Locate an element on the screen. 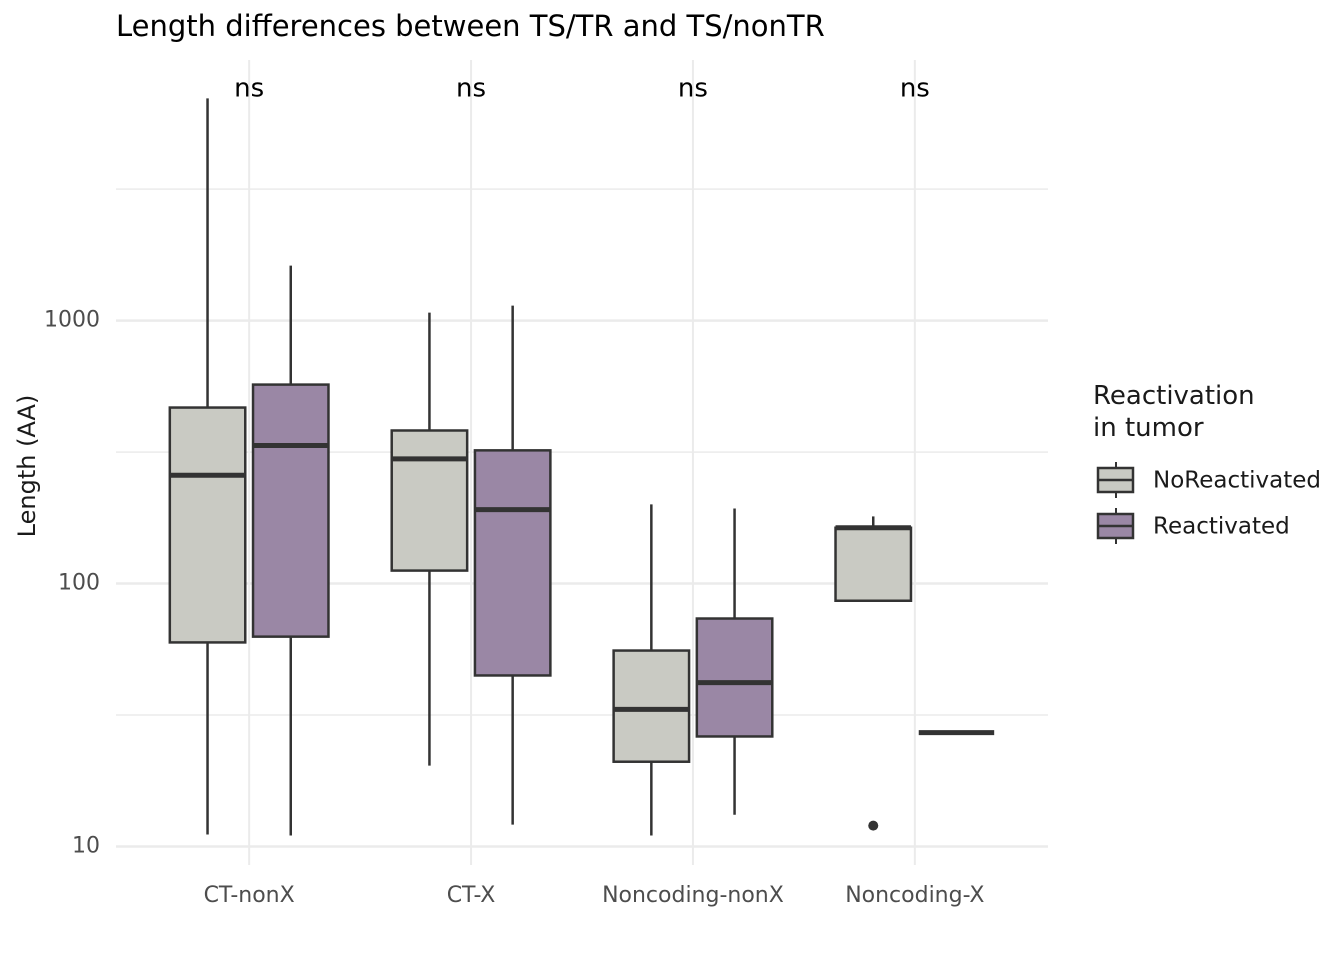  y-tick-label: 1000 is located at coordinates (72, 320).